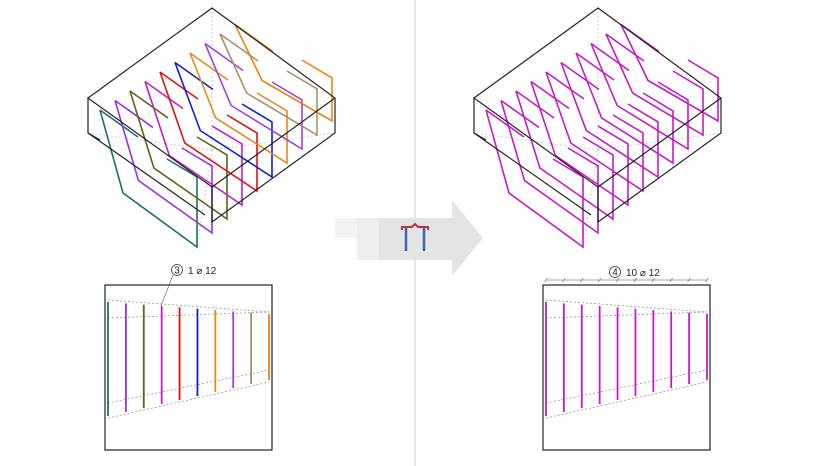 The height and width of the screenshot is (466, 830). I want to click on stirrup-icon, so click(415, 236).